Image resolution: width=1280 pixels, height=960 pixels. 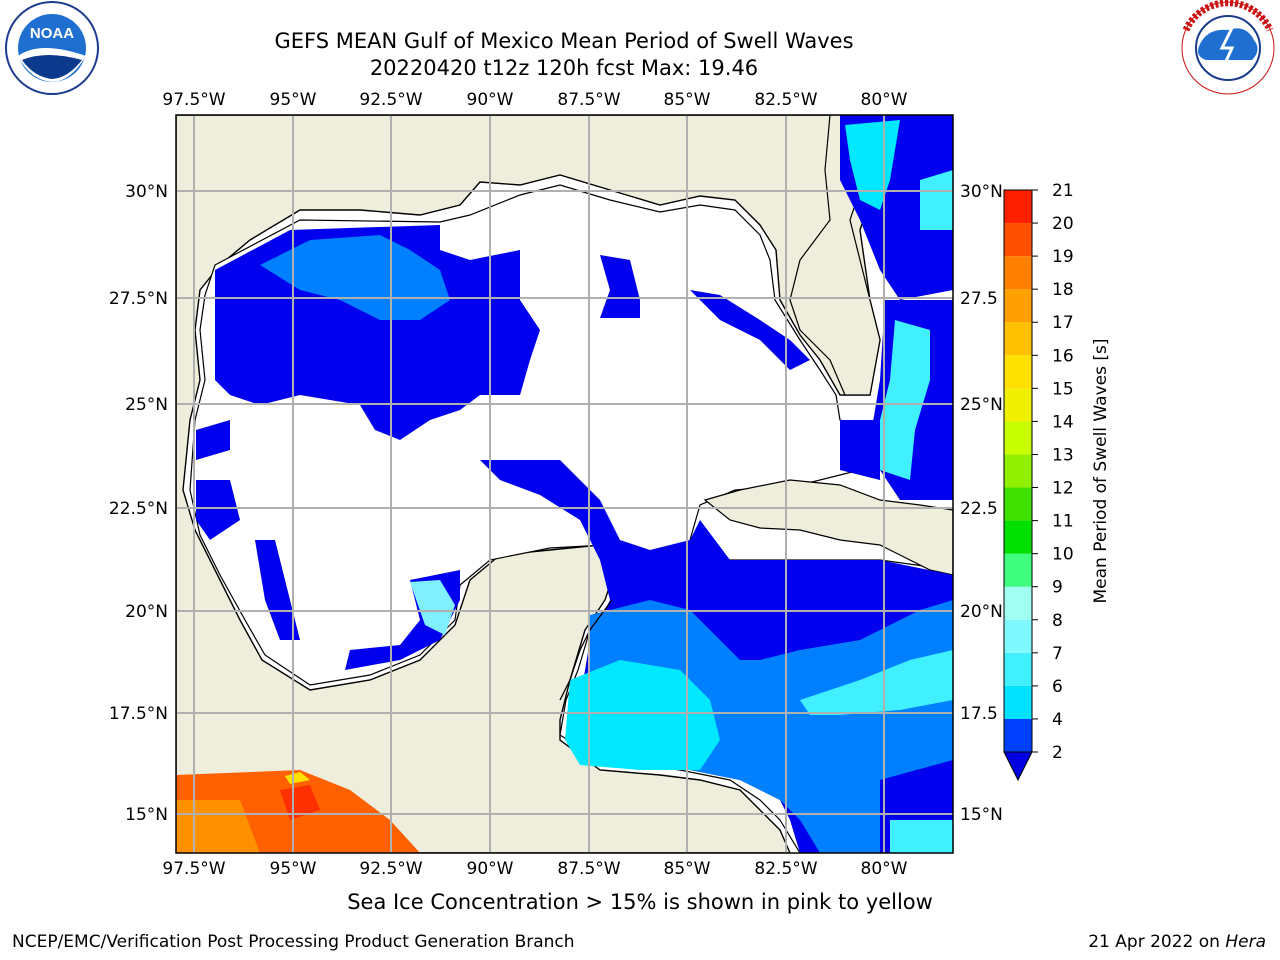 I want to click on lat-tick-right: 30°N, so click(x=981, y=192).